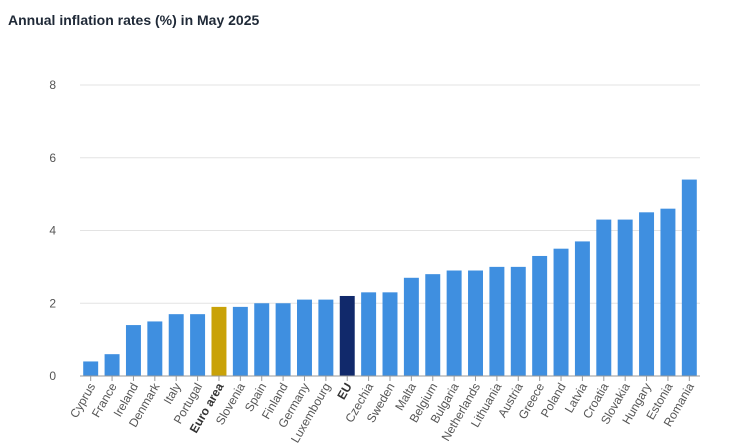 This screenshot has width=737, height=443. Describe the element at coordinates (433, 325) in the screenshot. I see `bar-belgium` at that location.